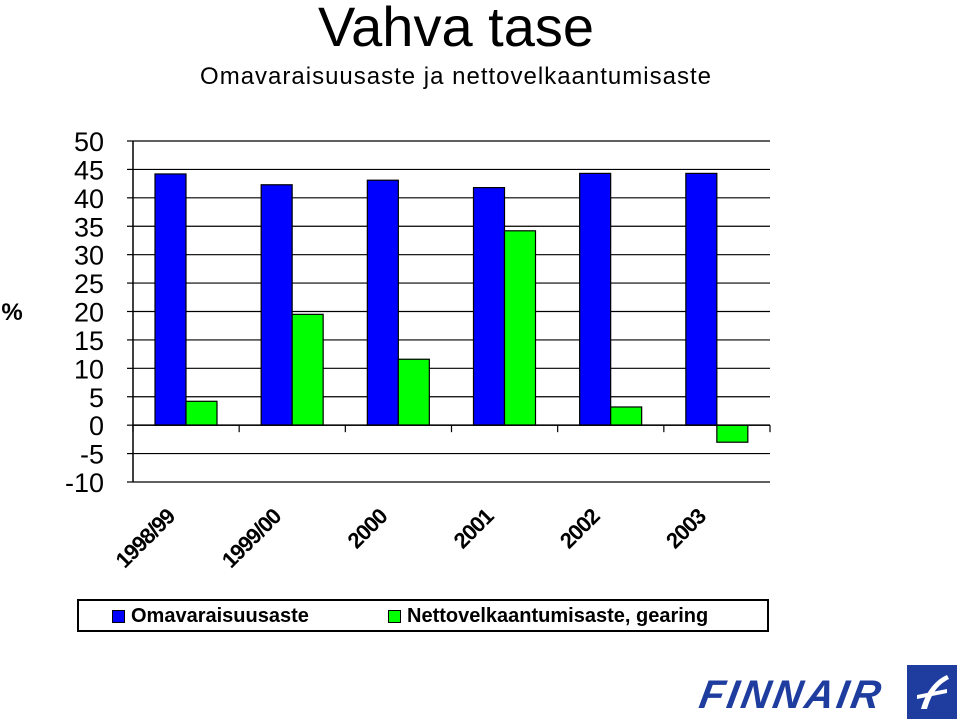 The height and width of the screenshot is (721, 960). Describe the element at coordinates (595, 299) in the screenshot. I see `bar-omavaraisuusaste-2002` at that location.